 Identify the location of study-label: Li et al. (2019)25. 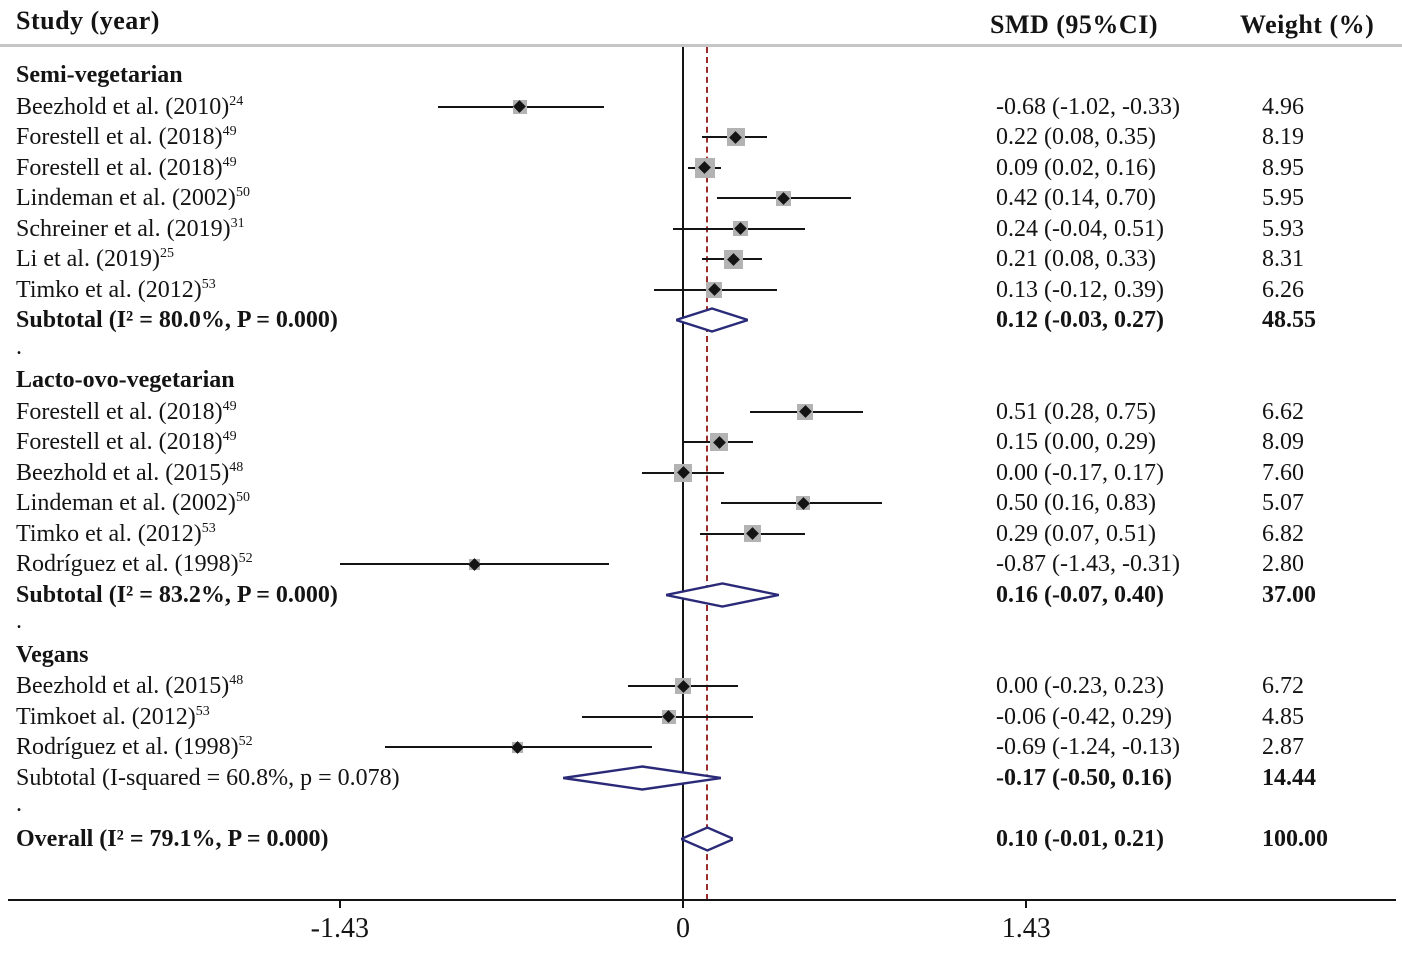
(95, 259).